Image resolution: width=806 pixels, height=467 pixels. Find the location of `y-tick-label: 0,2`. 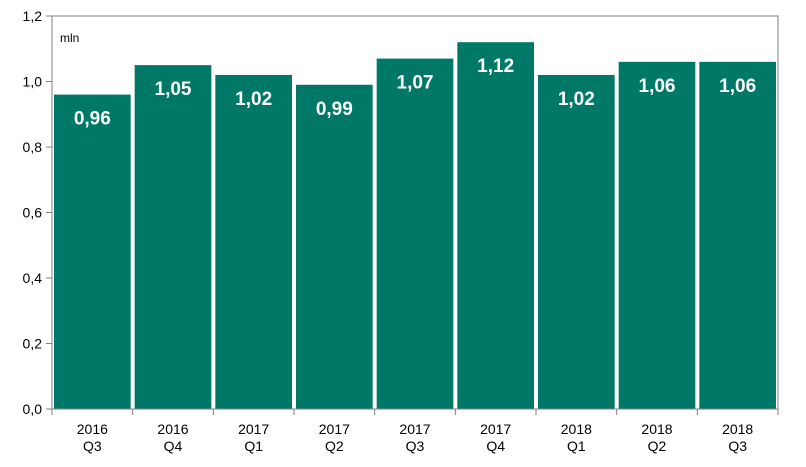

y-tick-label: 0,2 is located at coordinates (33, 344).